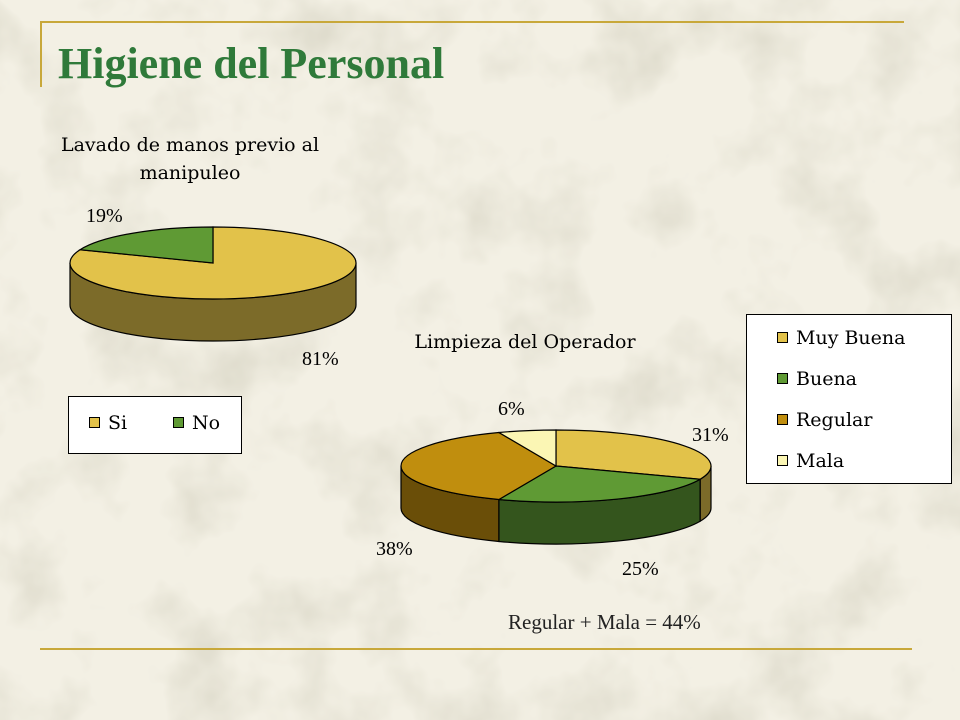 The width and height of the screenshot is (960, 720). Describe the element at coordinates (782, 378) in the screenshot. I see `chart2-legend-buena-swatch` at that location.